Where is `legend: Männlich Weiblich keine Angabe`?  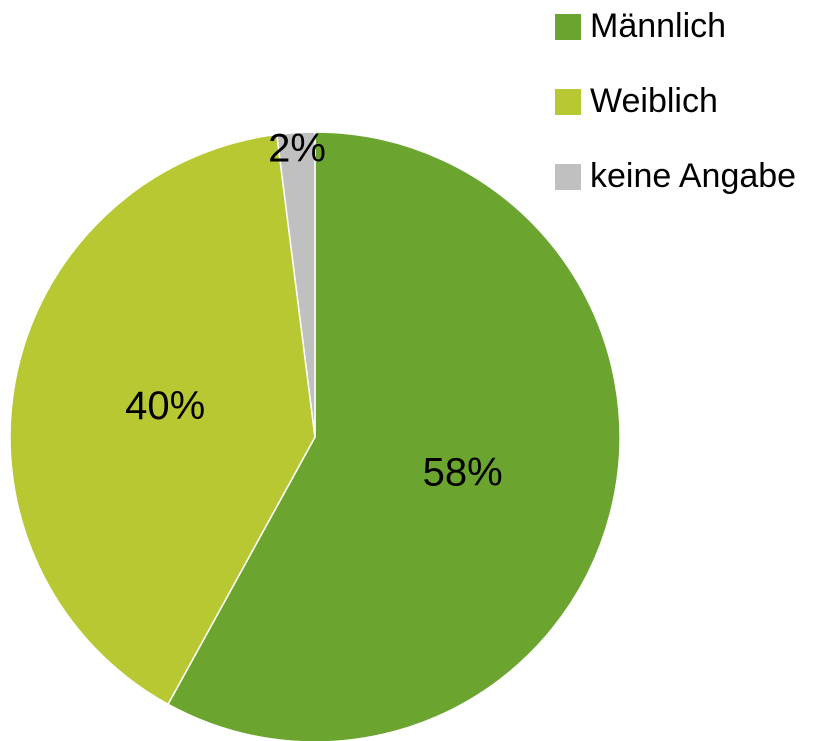 legend: Männlich Weiblich keine Angabe is located at coordinates (675, 101).